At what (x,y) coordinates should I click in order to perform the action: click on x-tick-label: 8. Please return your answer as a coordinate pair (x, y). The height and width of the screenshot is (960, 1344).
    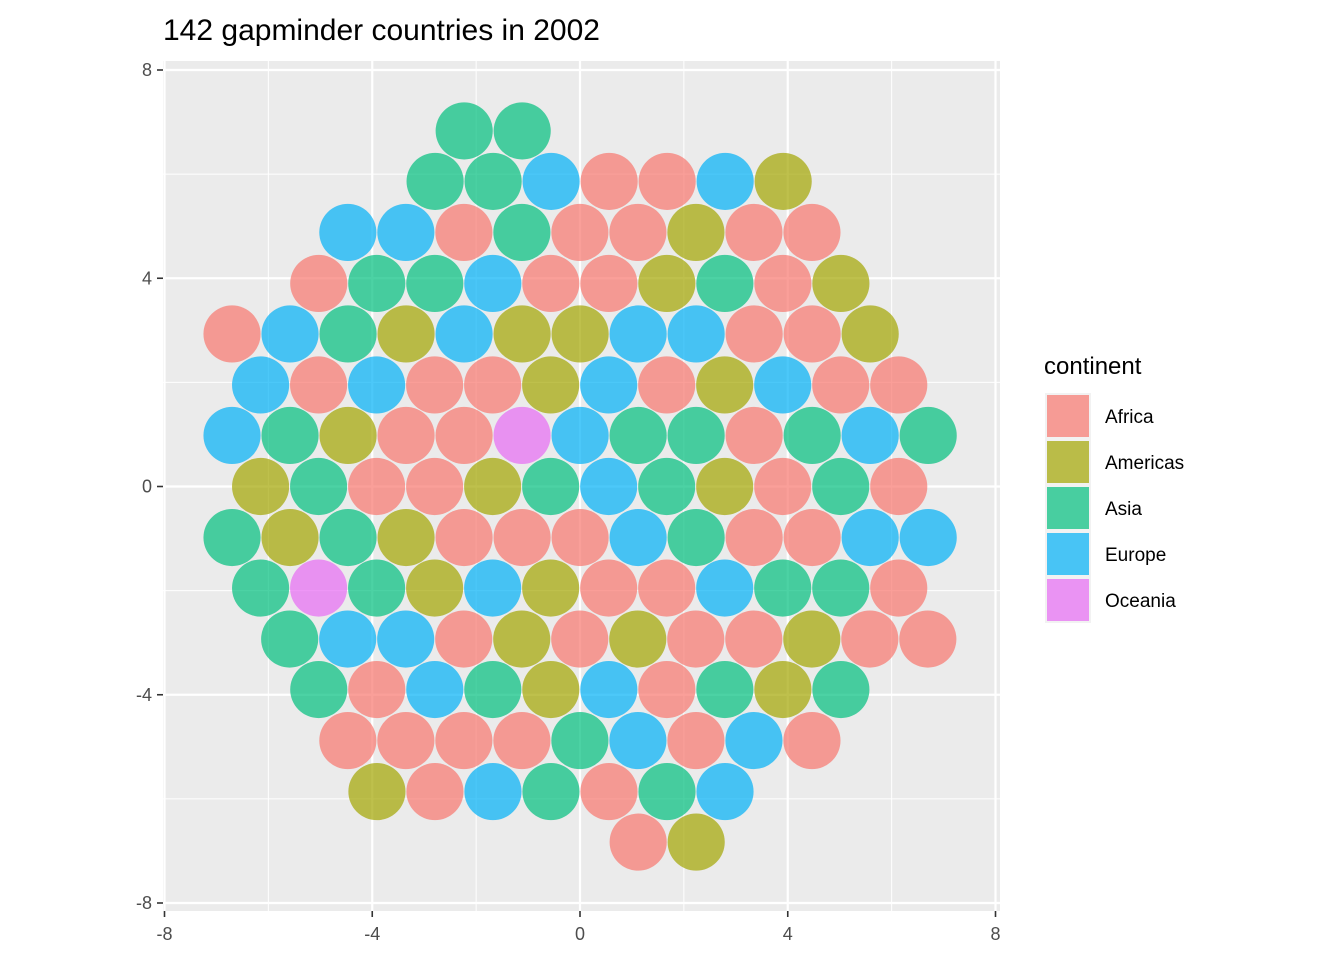
    Looking at the image, I should click on (995, 934).